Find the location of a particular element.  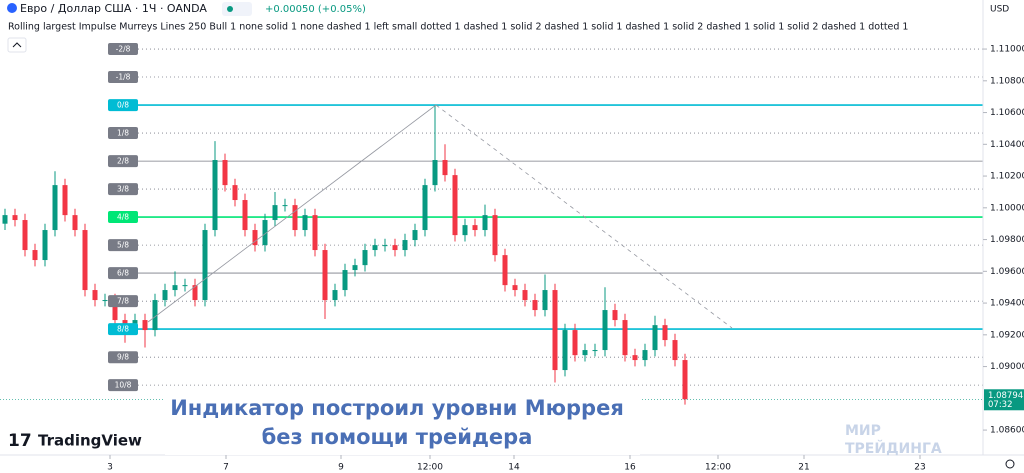

price-change: +0.00050 (+0.05%) is located at coordinates (315, 9).